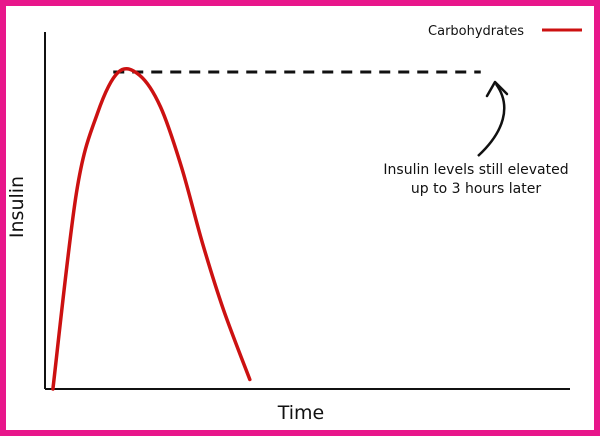  I want to click on legend: Carbohydrates, so click(505, 31).